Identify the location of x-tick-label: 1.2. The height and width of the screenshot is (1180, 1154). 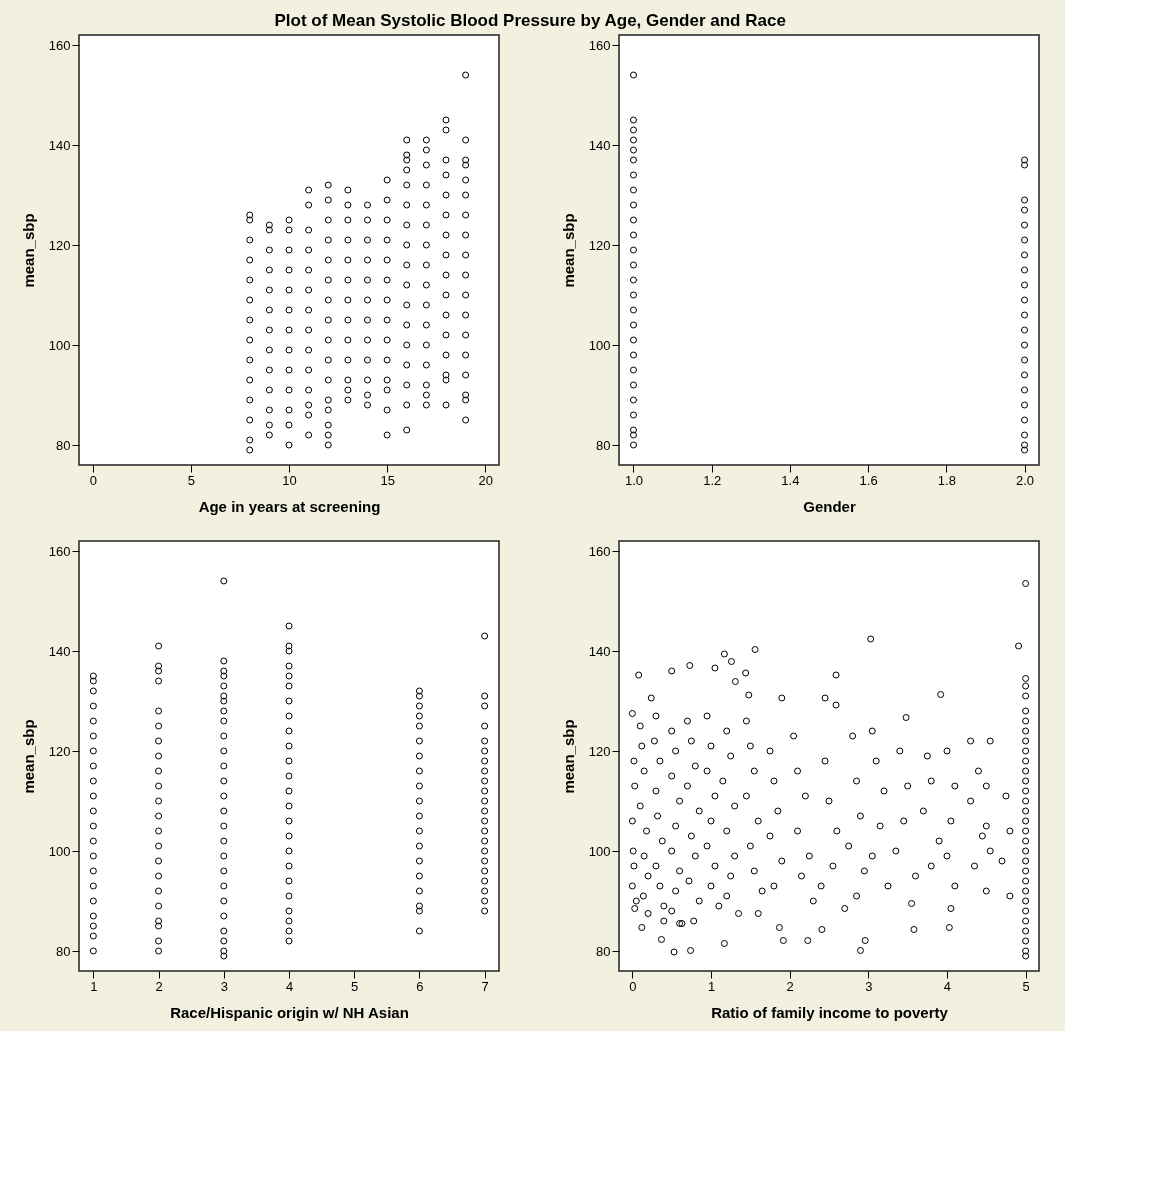
(712, 480).